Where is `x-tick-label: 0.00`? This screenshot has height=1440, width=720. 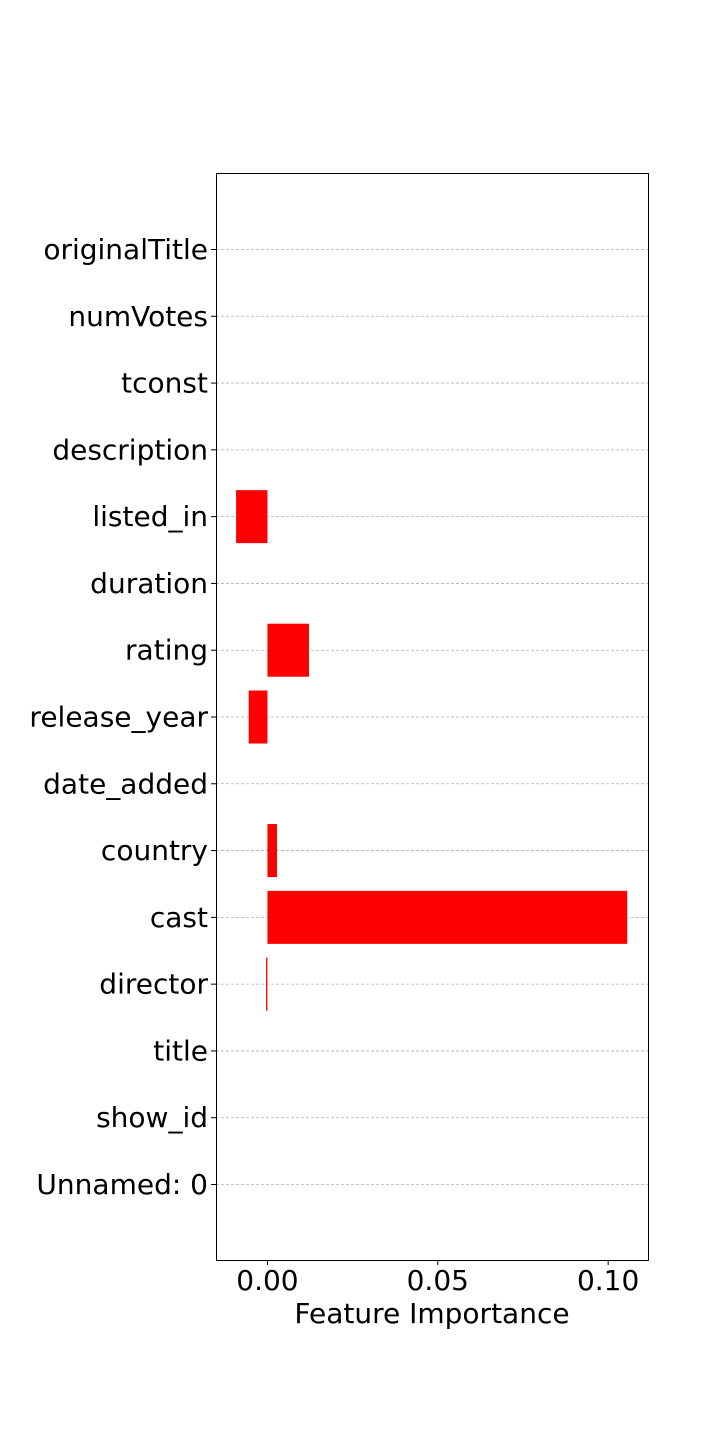 x-tick-label: 0.00 is located at coordinates (267, 1280).